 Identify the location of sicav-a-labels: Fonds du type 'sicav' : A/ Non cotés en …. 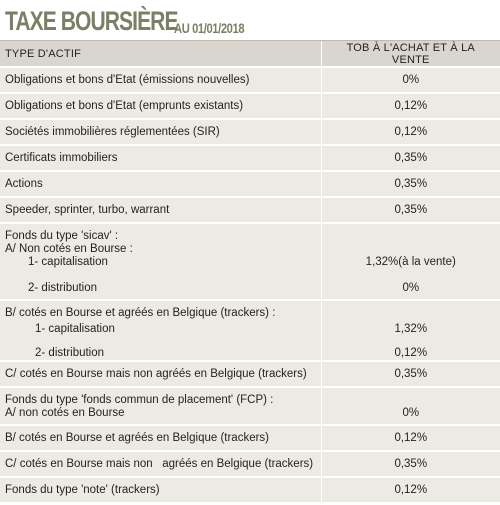
(160, 262).